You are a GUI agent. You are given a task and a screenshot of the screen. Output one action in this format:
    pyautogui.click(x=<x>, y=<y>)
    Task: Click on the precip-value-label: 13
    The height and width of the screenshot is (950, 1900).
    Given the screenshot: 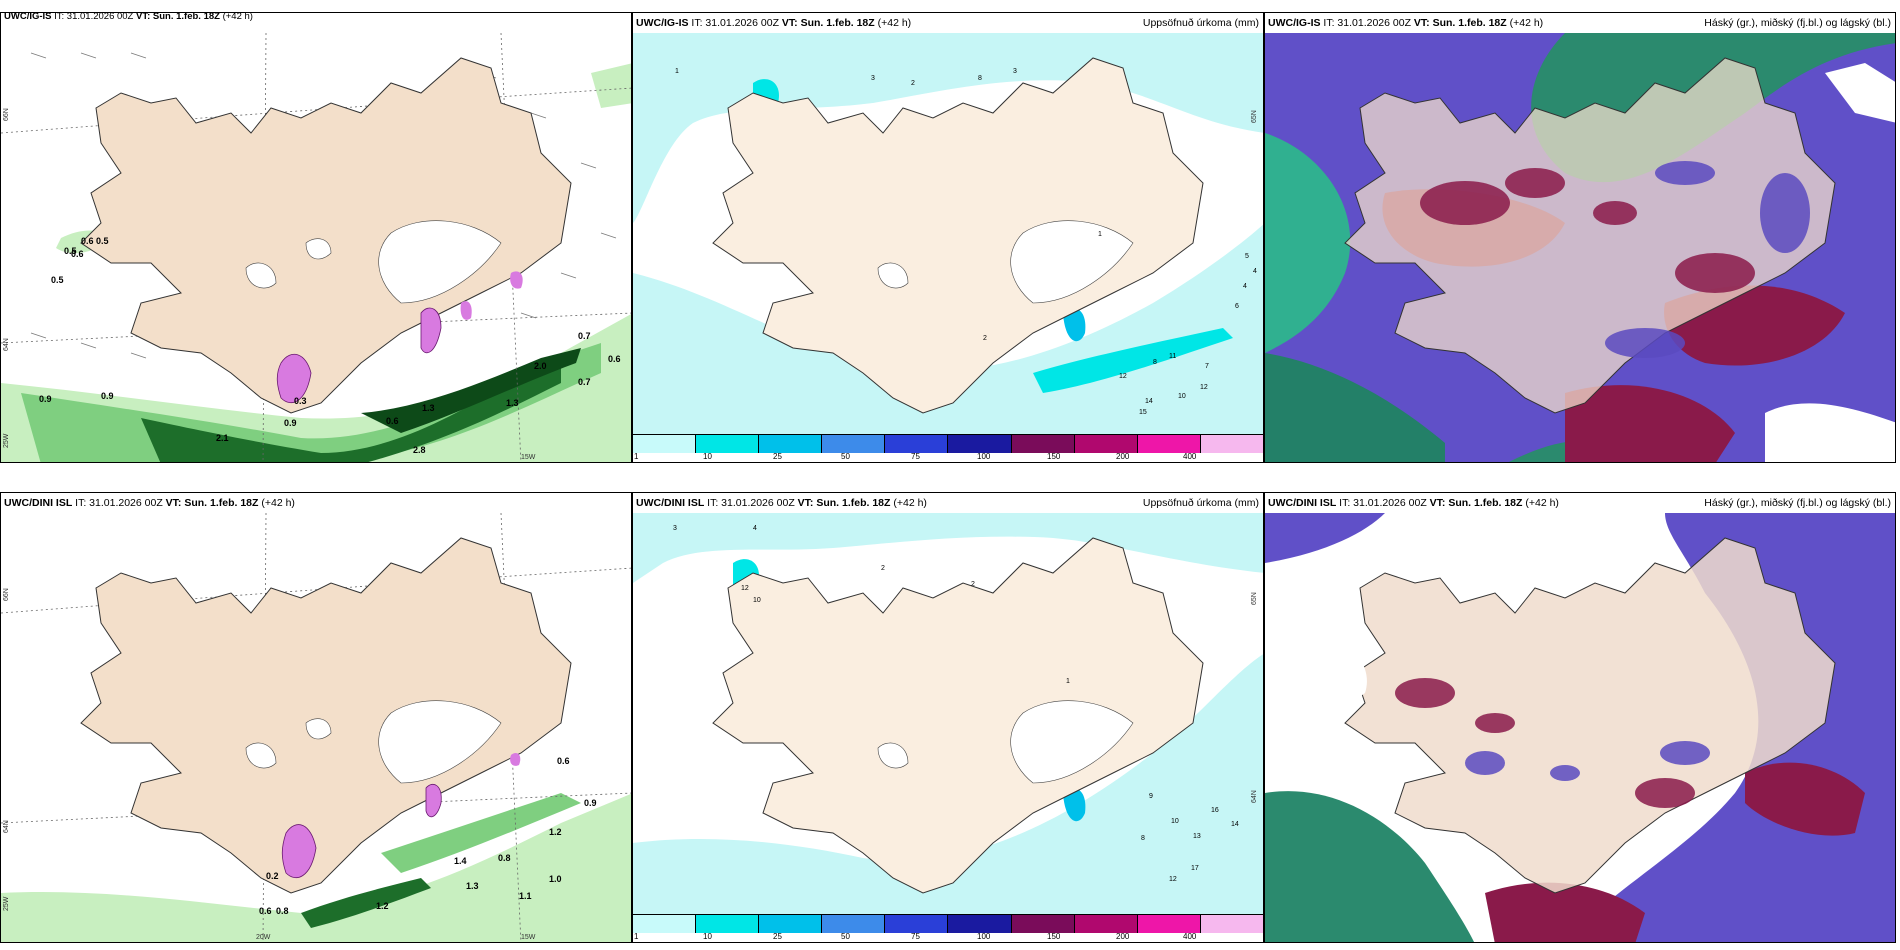 What is the action you would take?
    pyautogui.click(x=1197, y=836)
    